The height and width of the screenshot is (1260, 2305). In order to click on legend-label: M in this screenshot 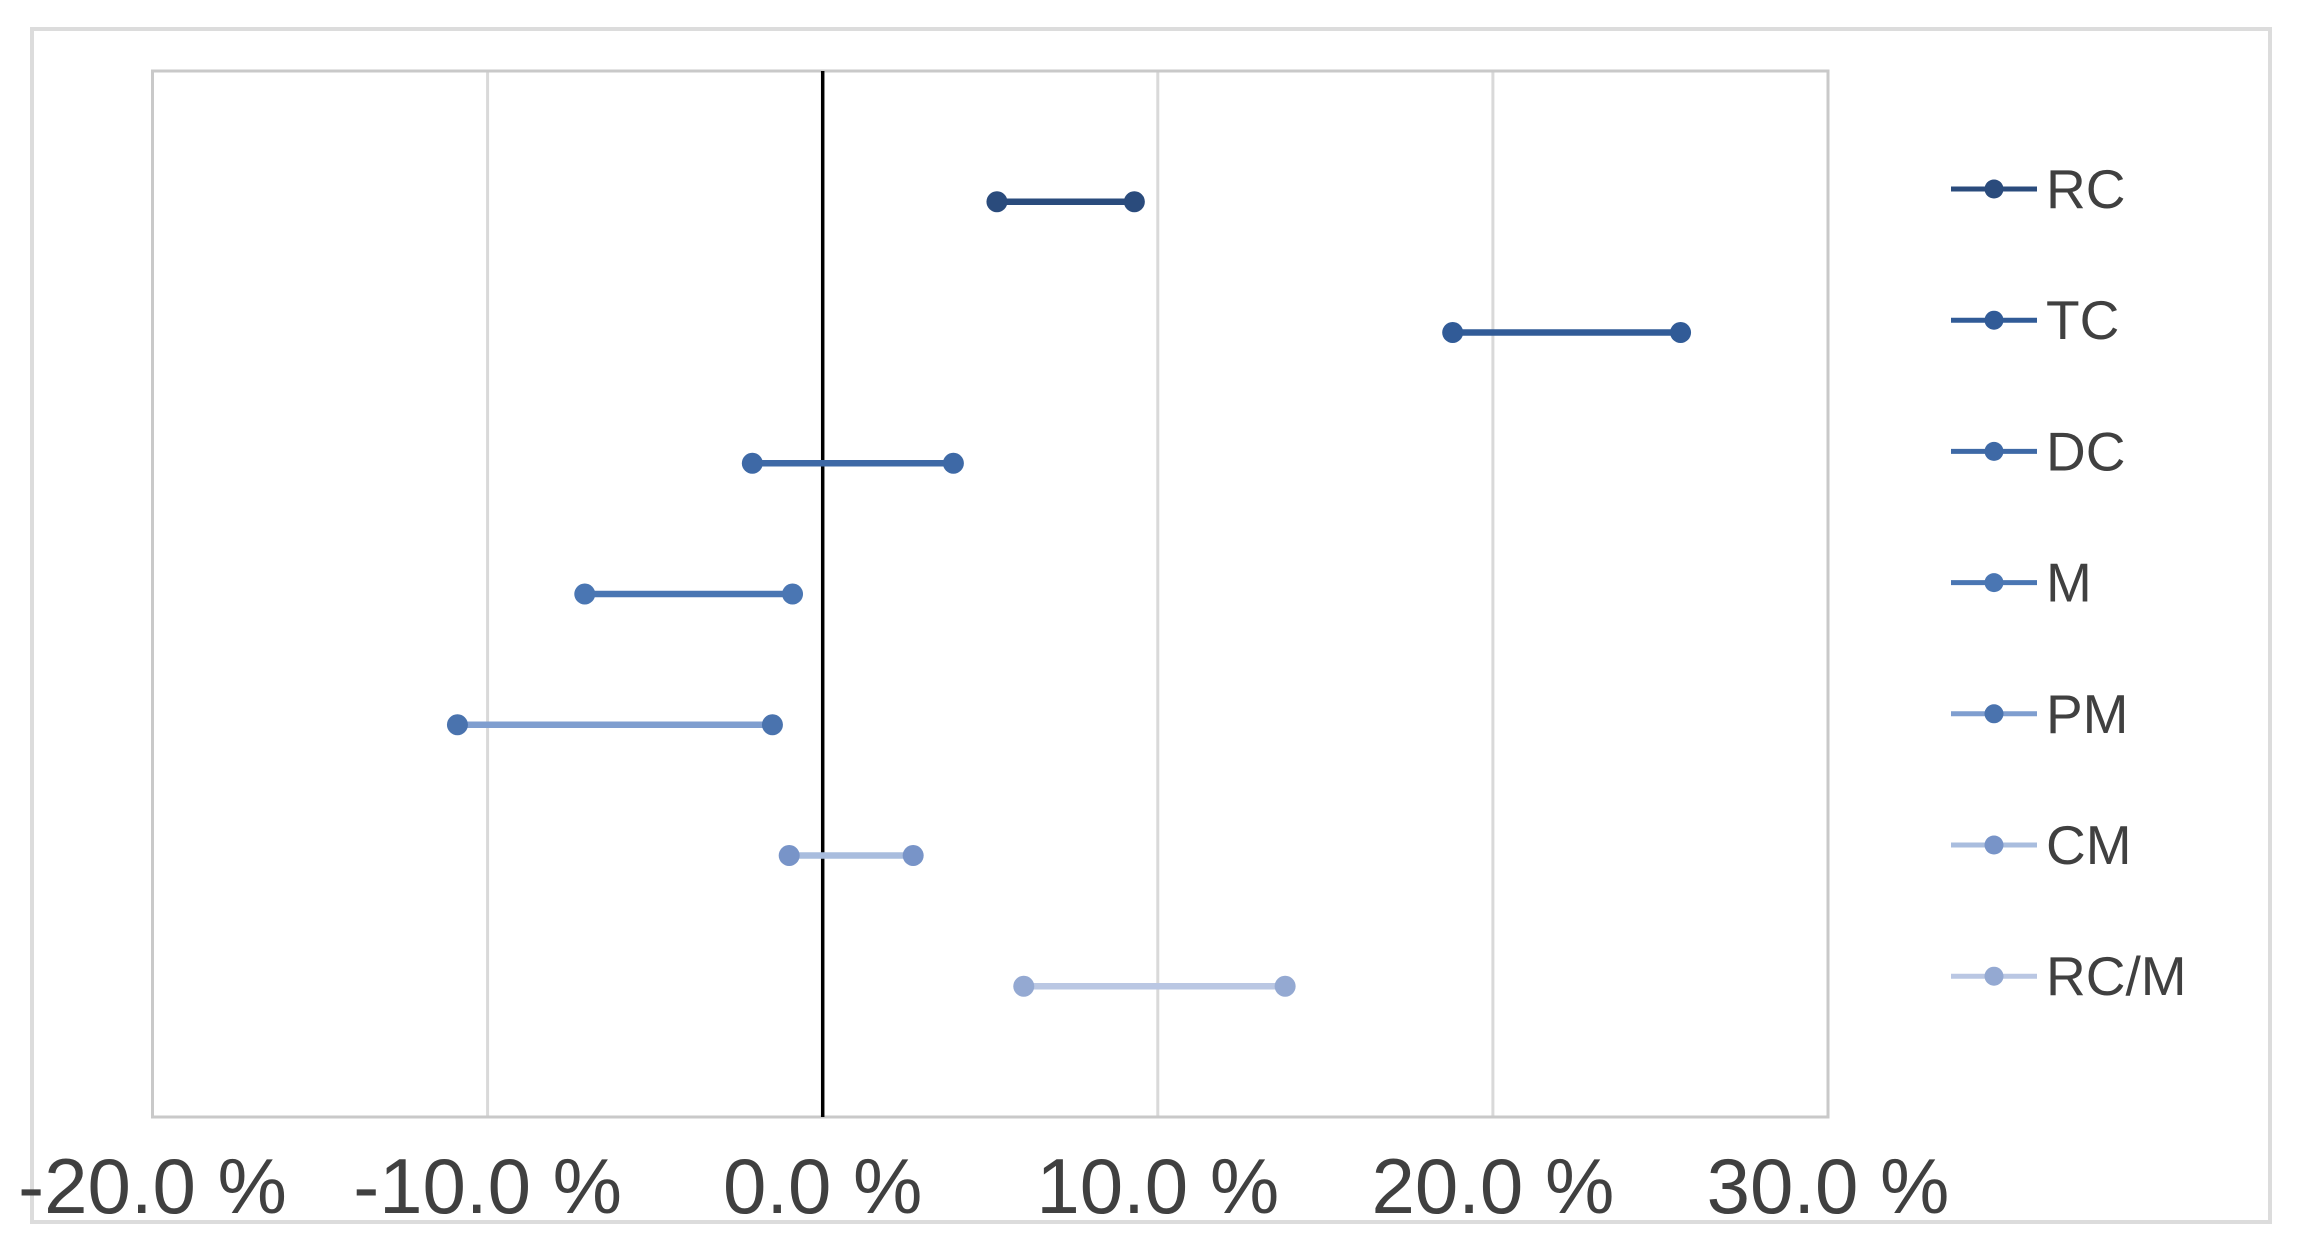, I will do `click(2069, 583)`.